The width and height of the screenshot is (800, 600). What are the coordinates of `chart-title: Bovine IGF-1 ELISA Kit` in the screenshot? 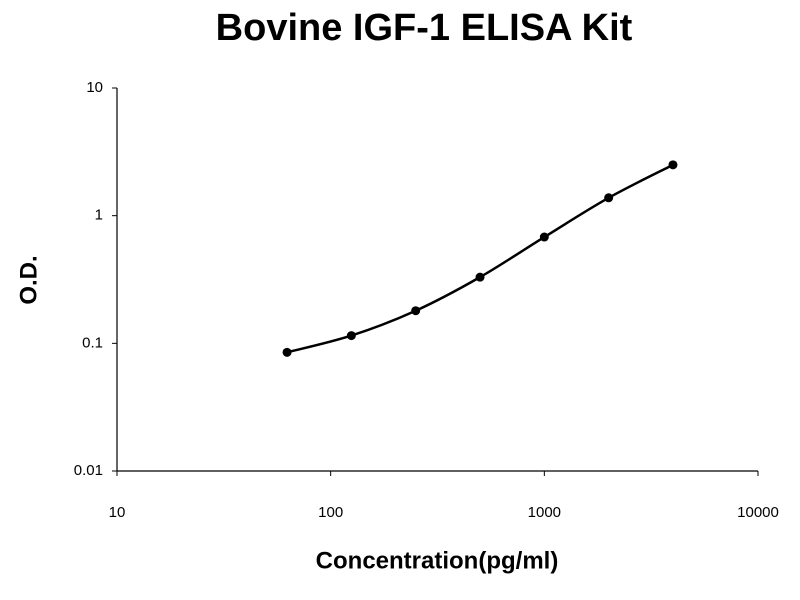 It's located at (424, 28).